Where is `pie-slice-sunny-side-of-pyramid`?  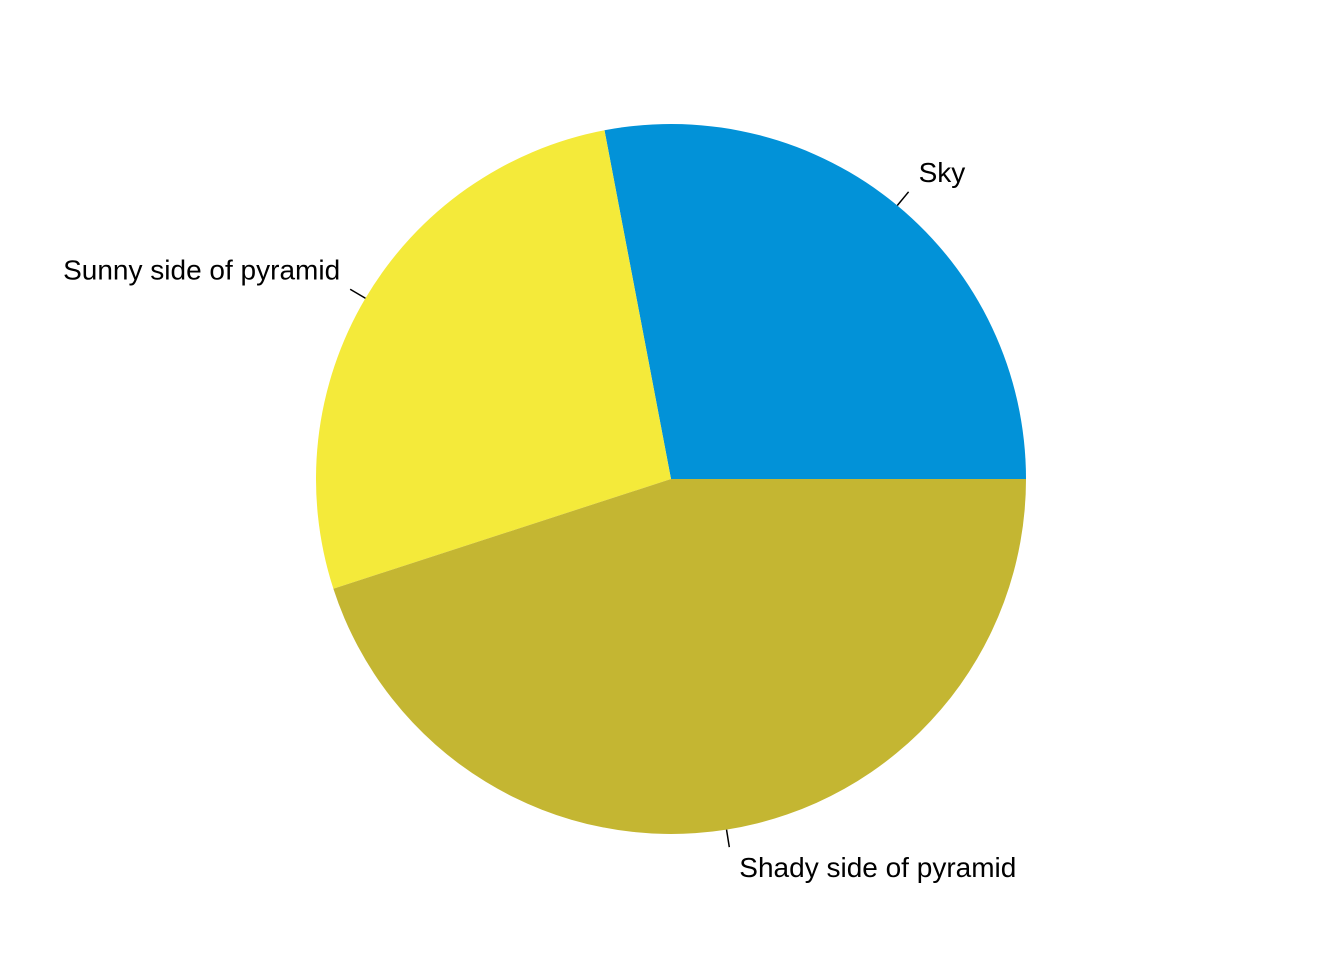 pie-slice-sunny-side-of-pyramid is located at coordinates (493, 359).